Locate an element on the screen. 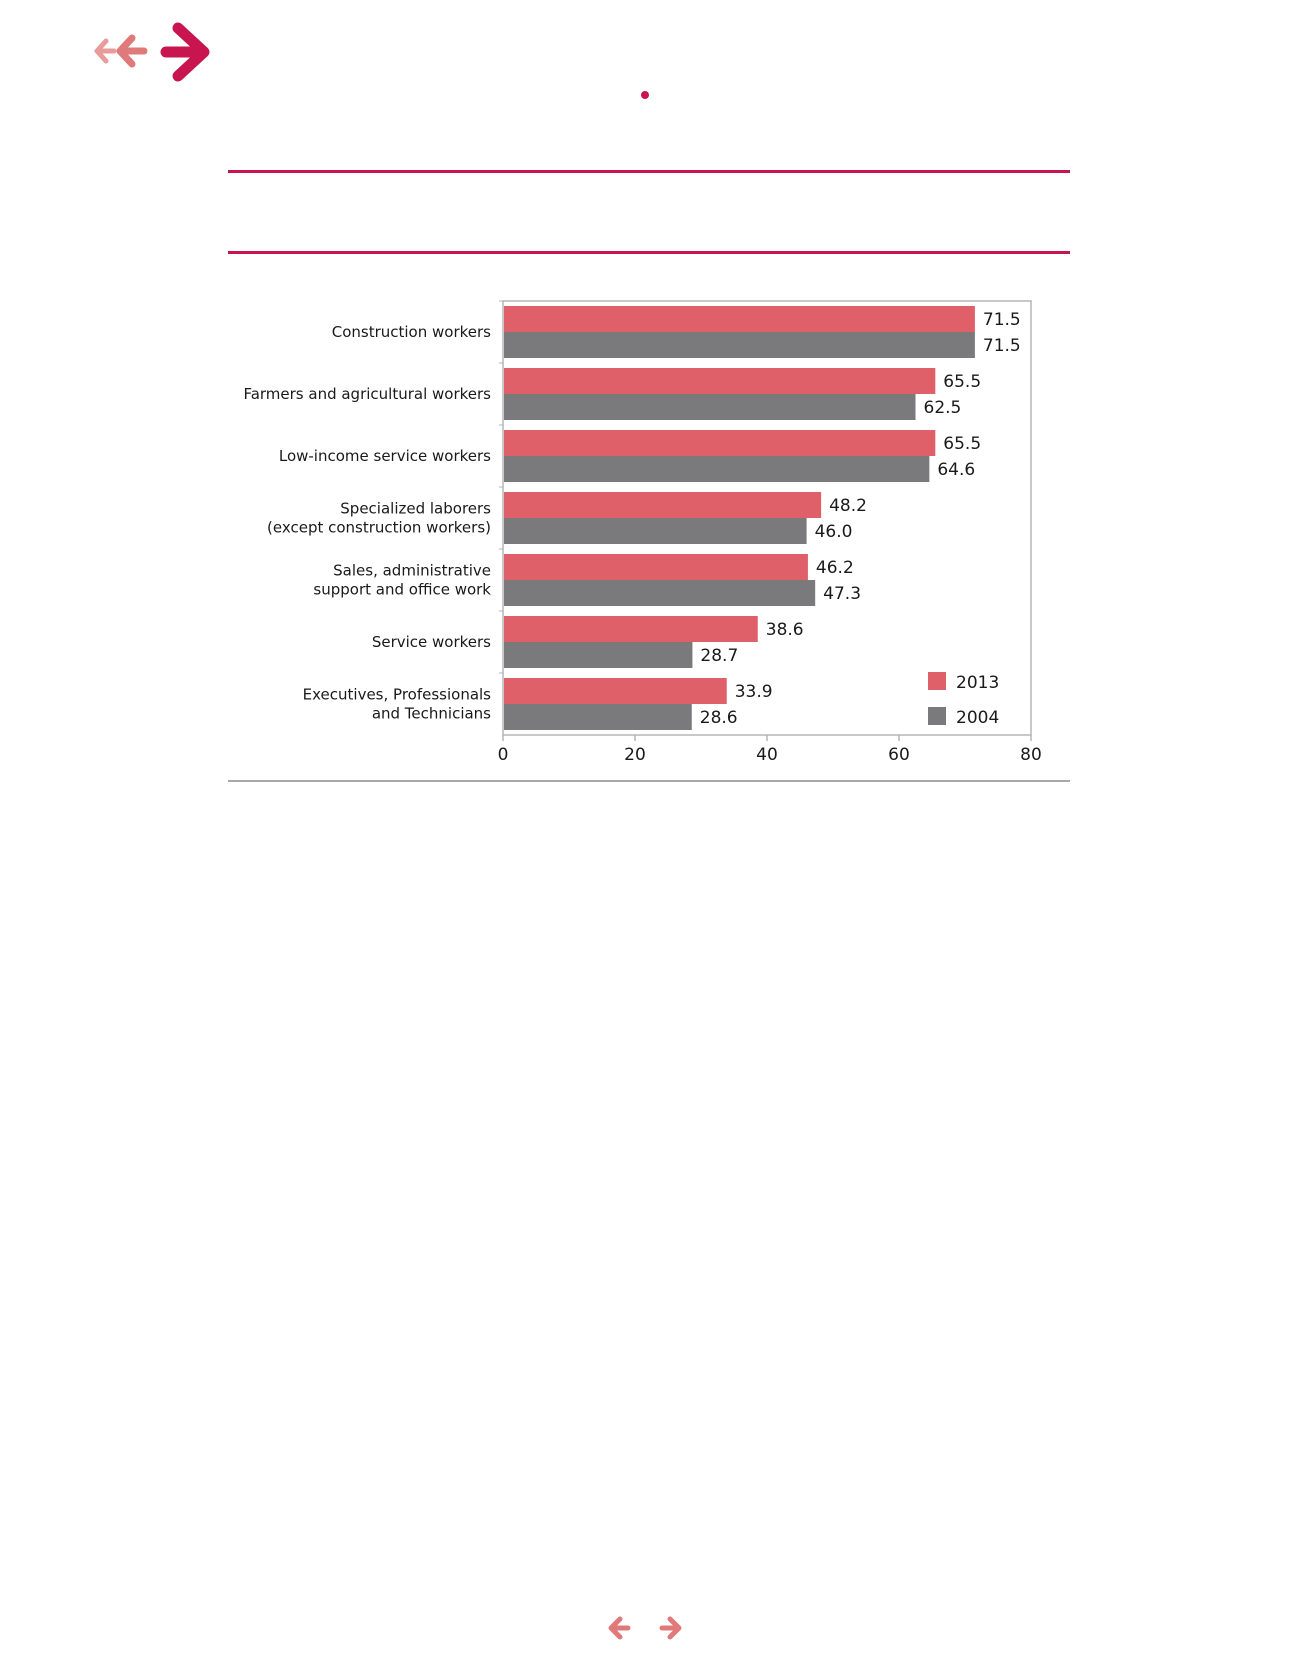  data-label-2004-2: 62.5 is located at coordinates (943, 408).